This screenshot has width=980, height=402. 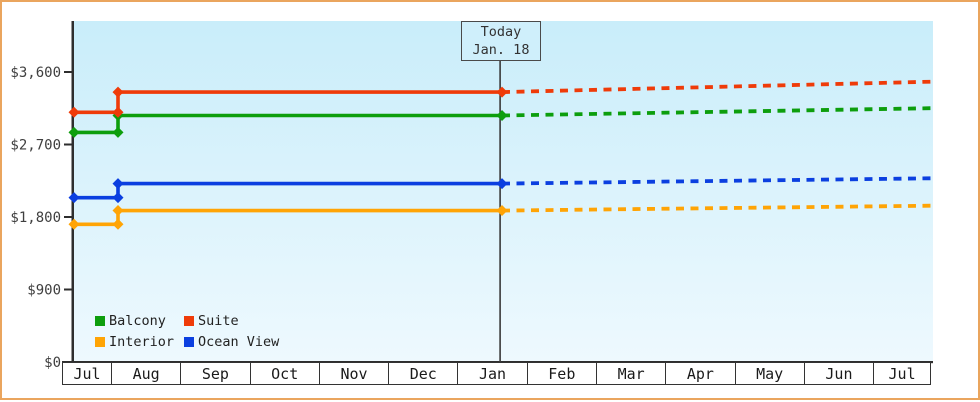 What do you see at coordinates (288, 124) in the screenshot?
I see `series-line-balcony` at bounding box center [288, 124].